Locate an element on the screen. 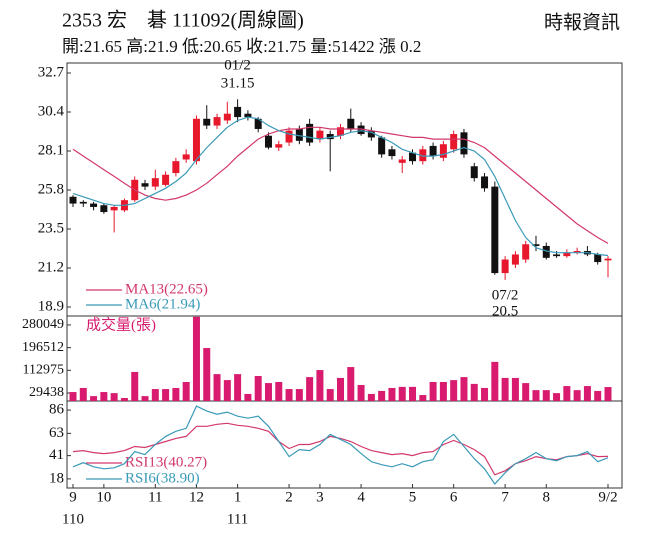 The image size is (656, 535). x-tick-label: 11 is located at coordinates (155, 497).